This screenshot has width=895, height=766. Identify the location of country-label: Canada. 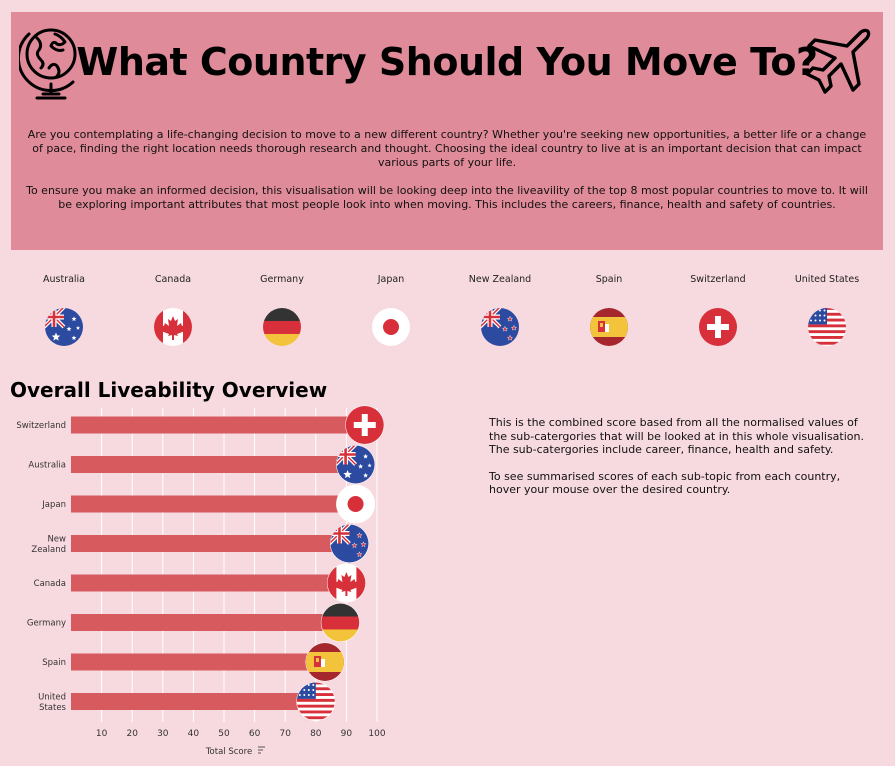
(173, 279).